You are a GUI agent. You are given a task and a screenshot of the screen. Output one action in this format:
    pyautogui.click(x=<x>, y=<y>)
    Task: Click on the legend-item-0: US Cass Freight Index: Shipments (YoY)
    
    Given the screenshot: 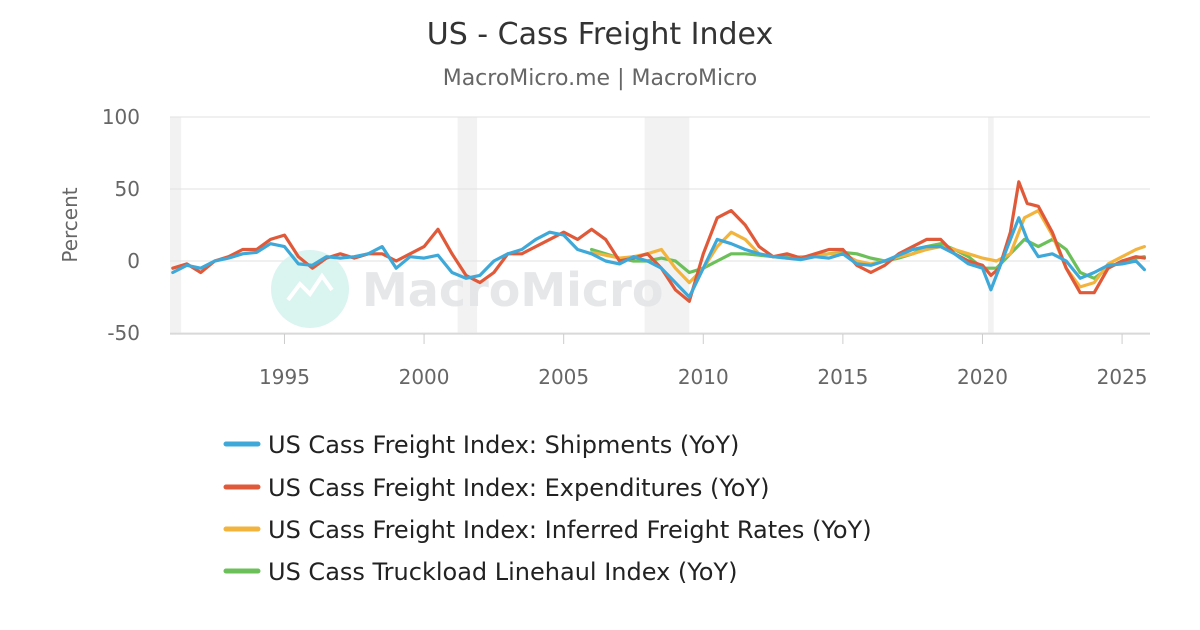 What is the action you would take?
    pyautogui.click(x=481, y=445)
    